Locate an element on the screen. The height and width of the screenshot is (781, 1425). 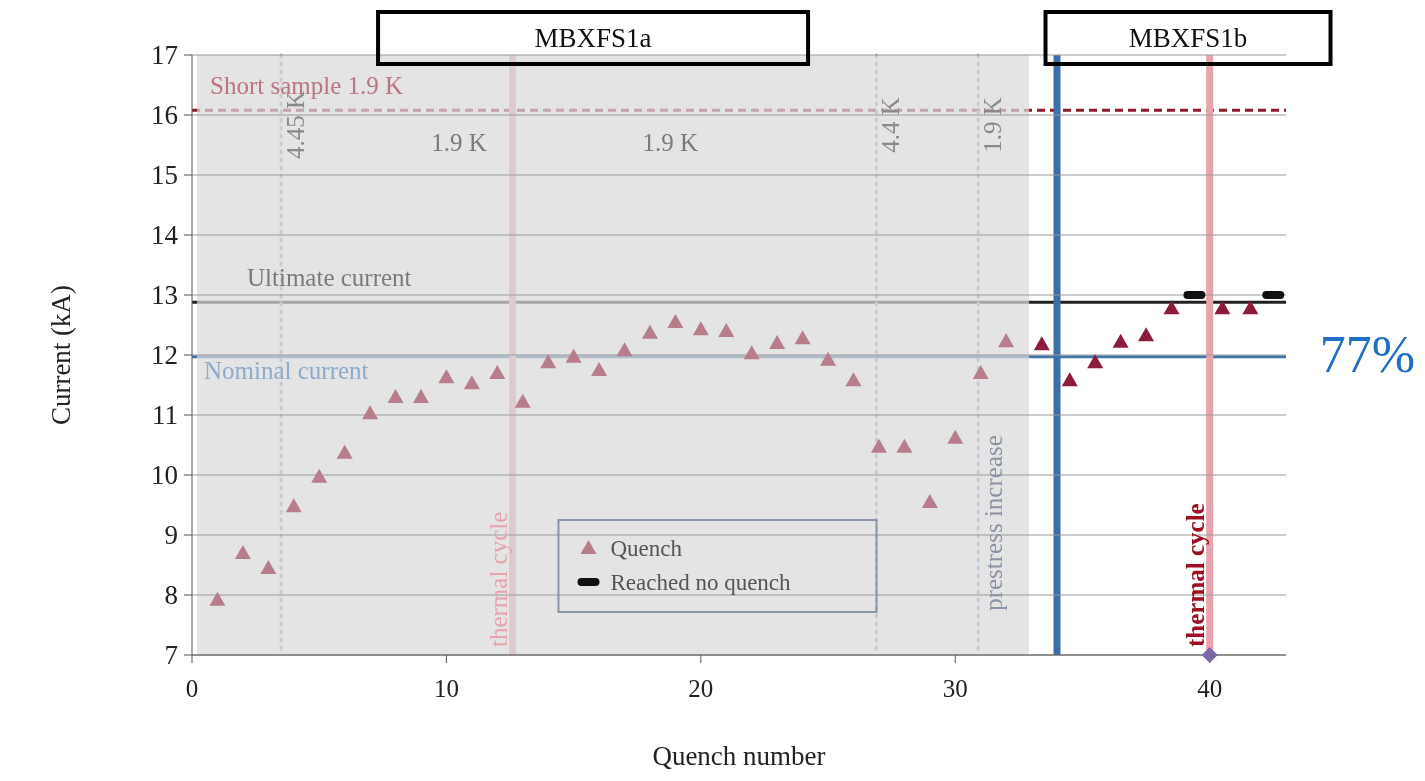
x-tick-label: 0 is located at coordinates (192, 688).